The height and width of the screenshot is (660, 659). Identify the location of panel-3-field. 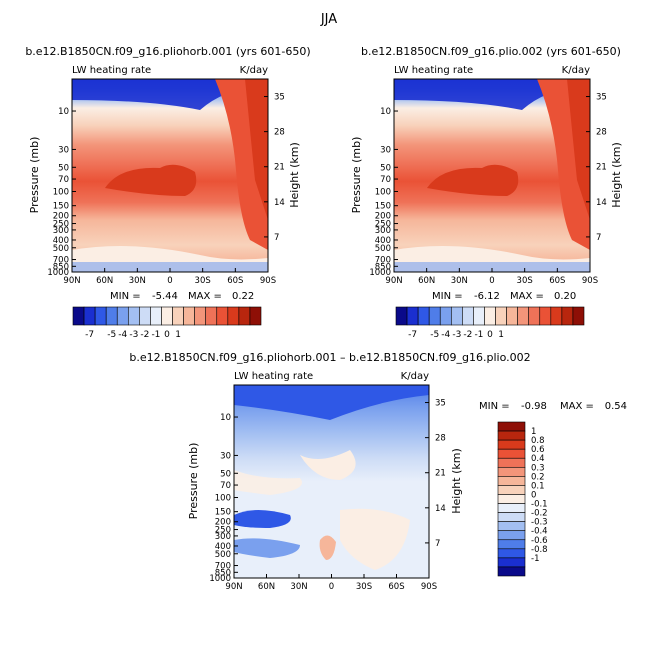
(331, 481).